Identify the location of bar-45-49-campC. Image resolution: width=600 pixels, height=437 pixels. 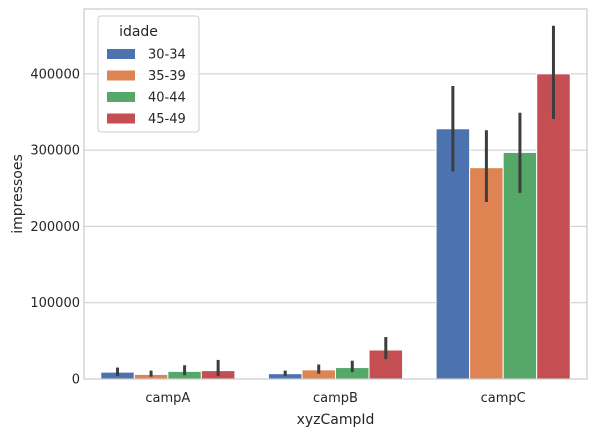
(553, 226).